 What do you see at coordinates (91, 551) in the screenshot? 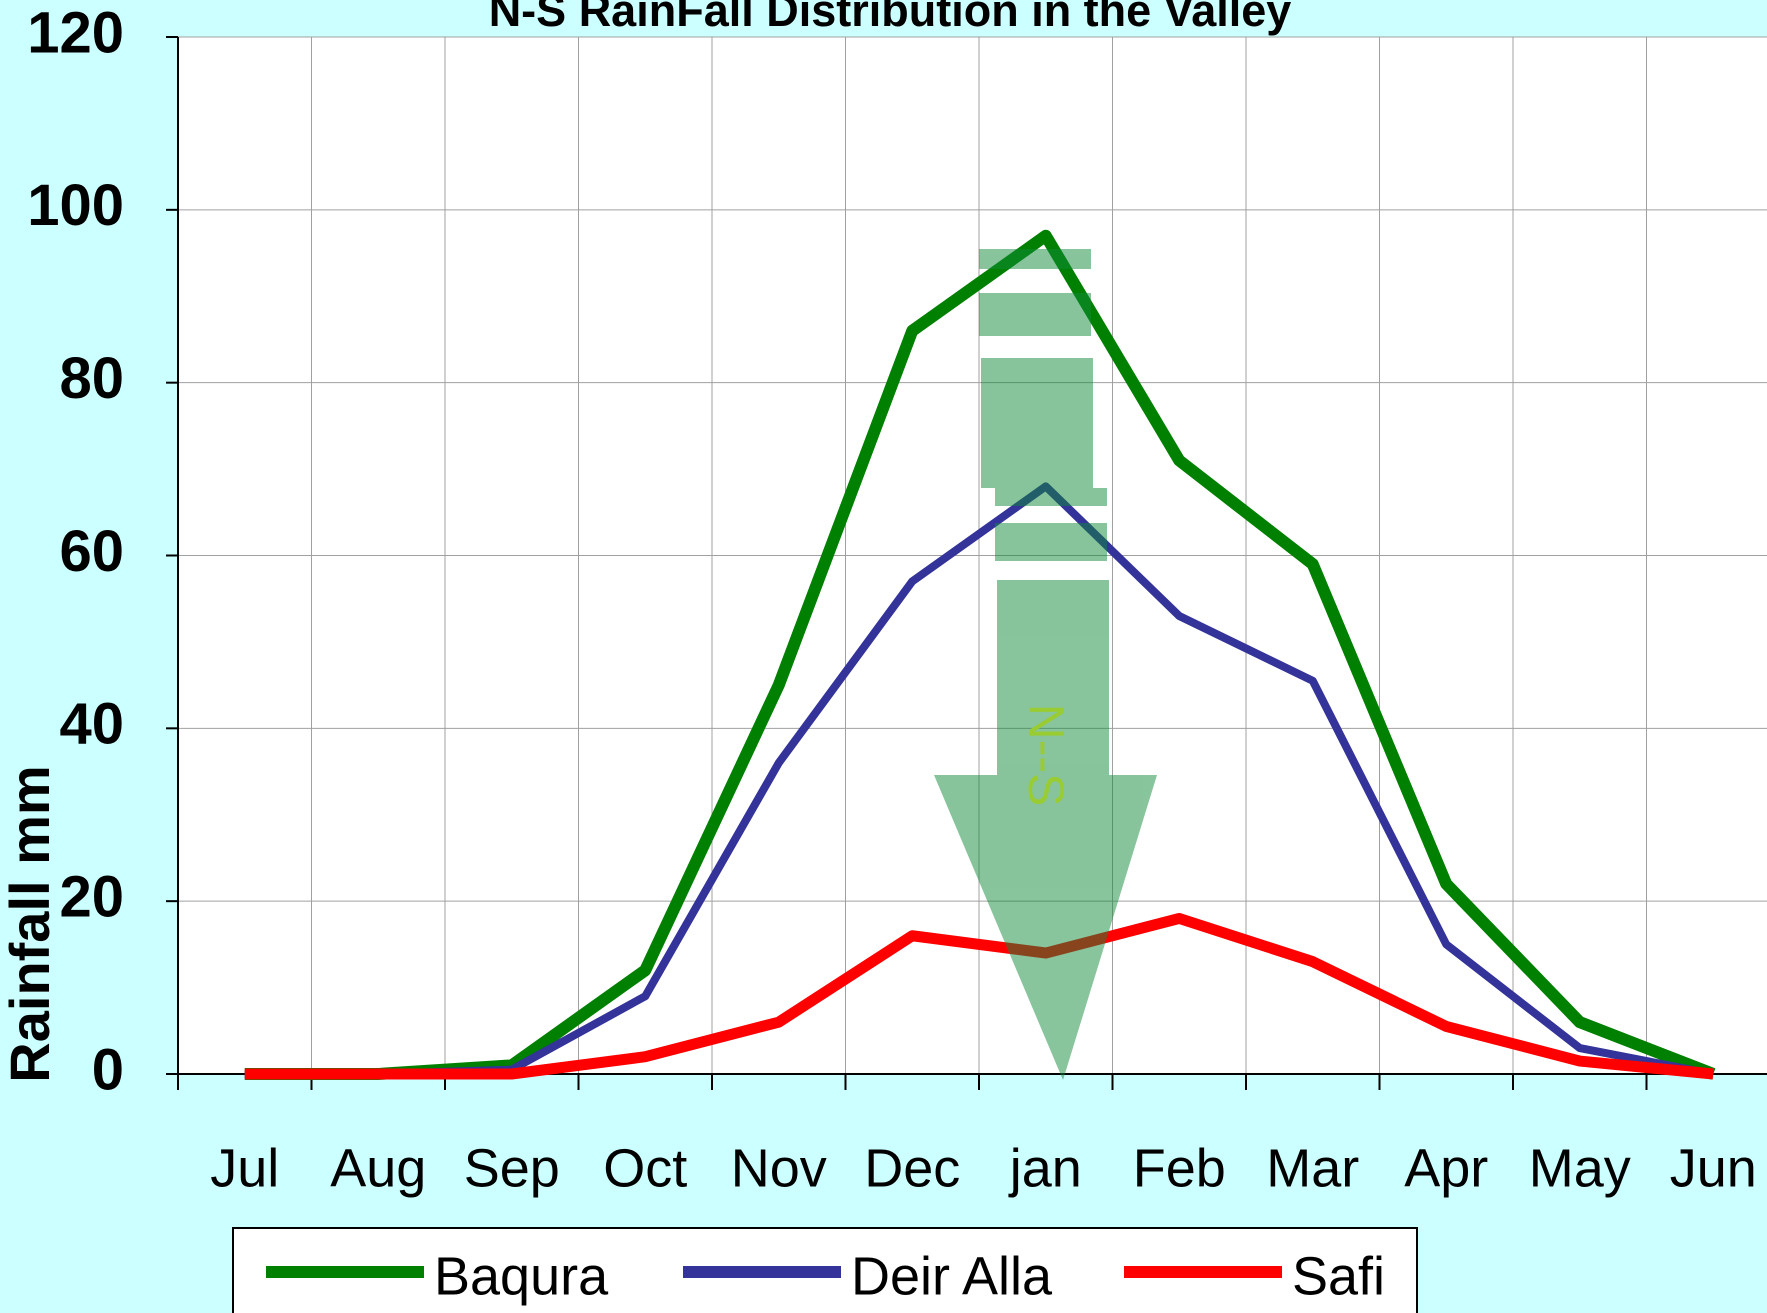
I see `y-tick-label: 60` at bounding box center [91, 551].